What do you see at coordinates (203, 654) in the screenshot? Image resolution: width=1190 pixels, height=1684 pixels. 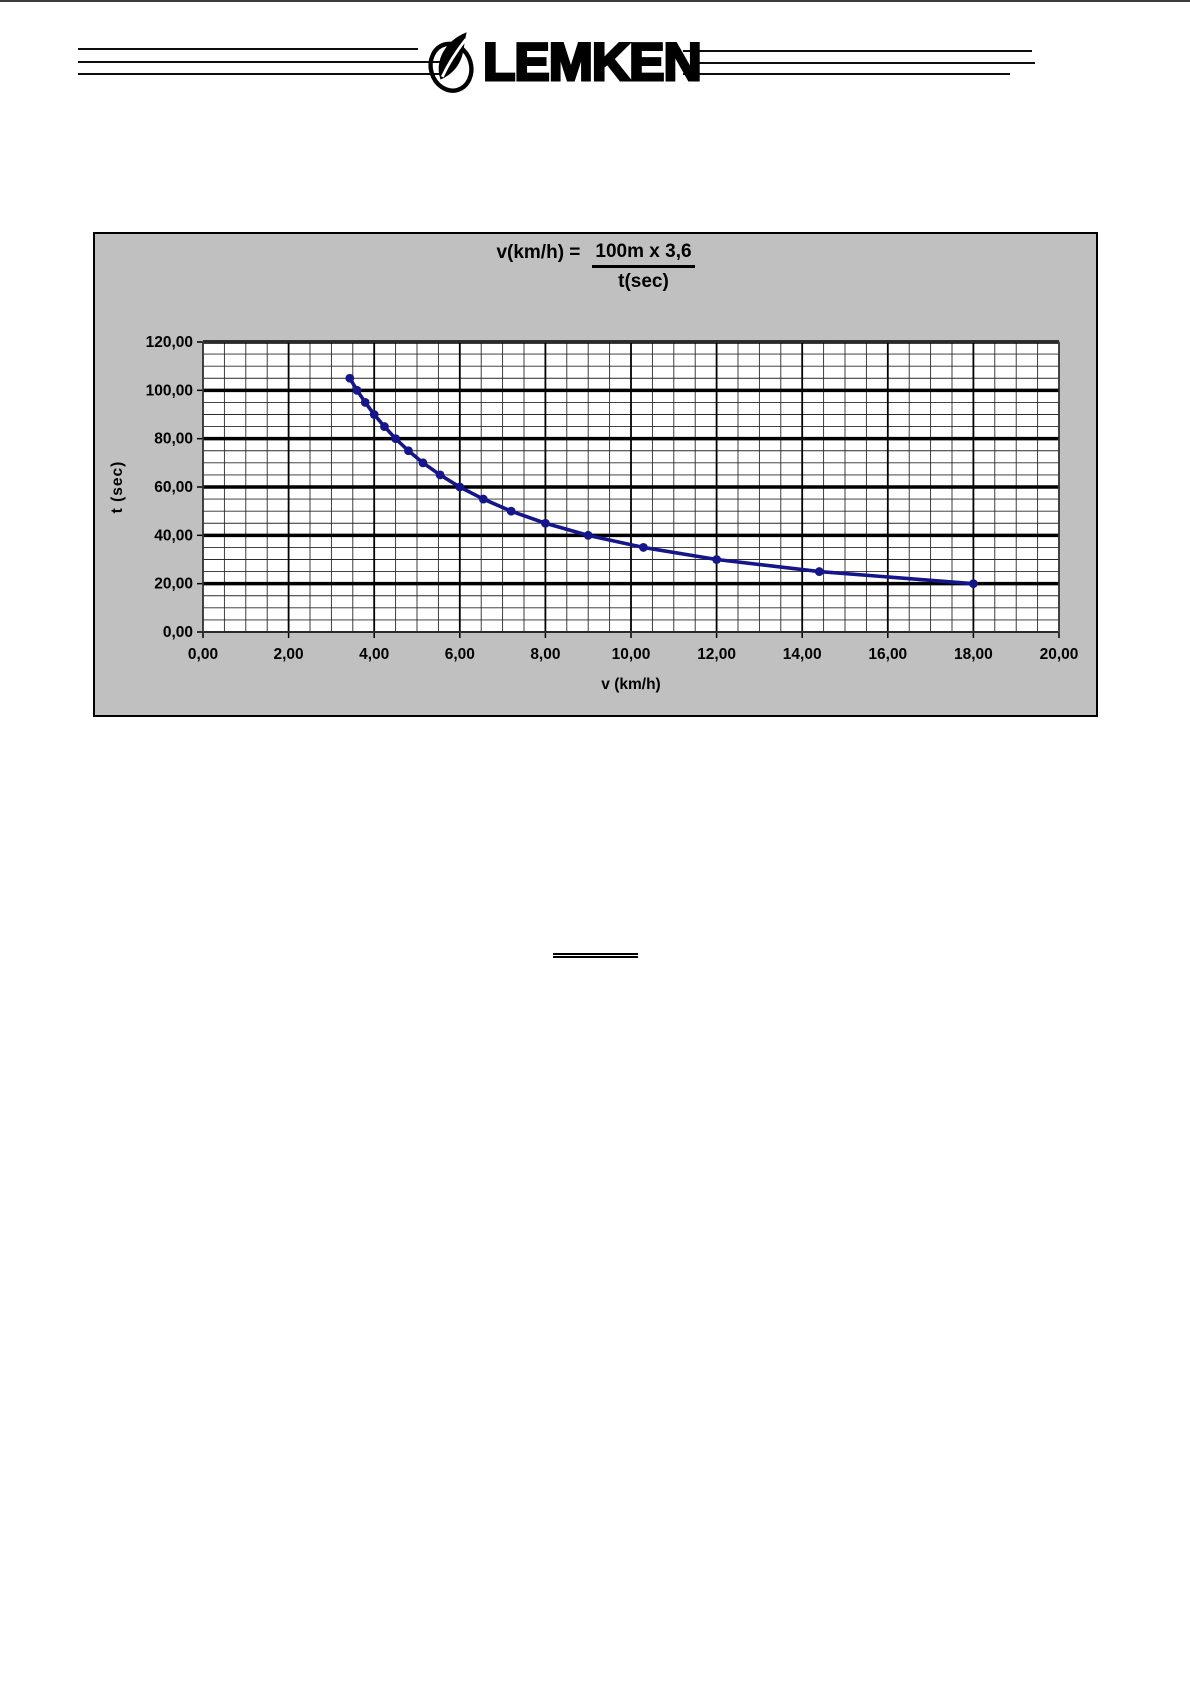 I see `x-tick-label: 0,00` at bounding box center [203, 654].